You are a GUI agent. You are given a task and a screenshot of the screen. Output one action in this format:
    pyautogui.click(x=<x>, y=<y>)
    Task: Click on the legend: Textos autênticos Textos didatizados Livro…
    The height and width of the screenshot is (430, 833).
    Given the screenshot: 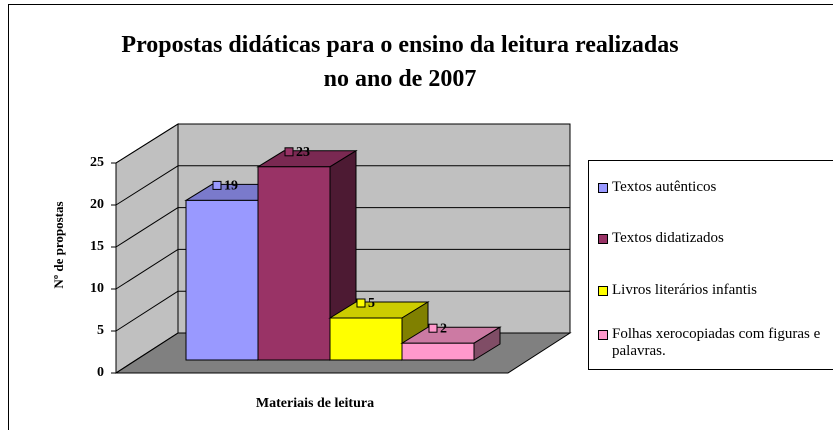 What is the action you would take?
    pyautogui.click(x=710, y=265)
    